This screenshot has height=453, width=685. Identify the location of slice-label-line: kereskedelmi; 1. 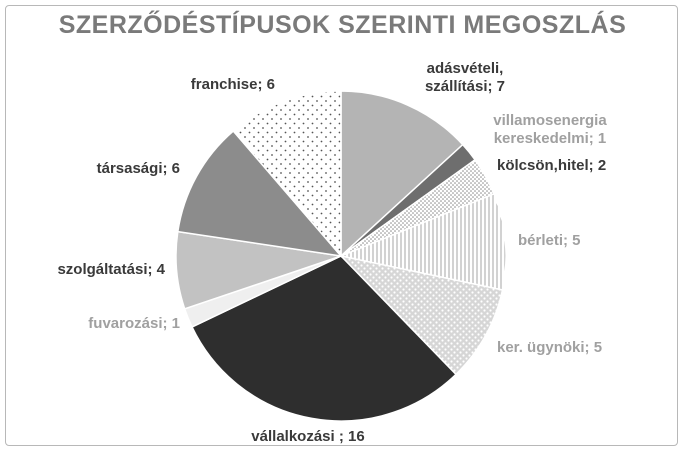
(550, 138).